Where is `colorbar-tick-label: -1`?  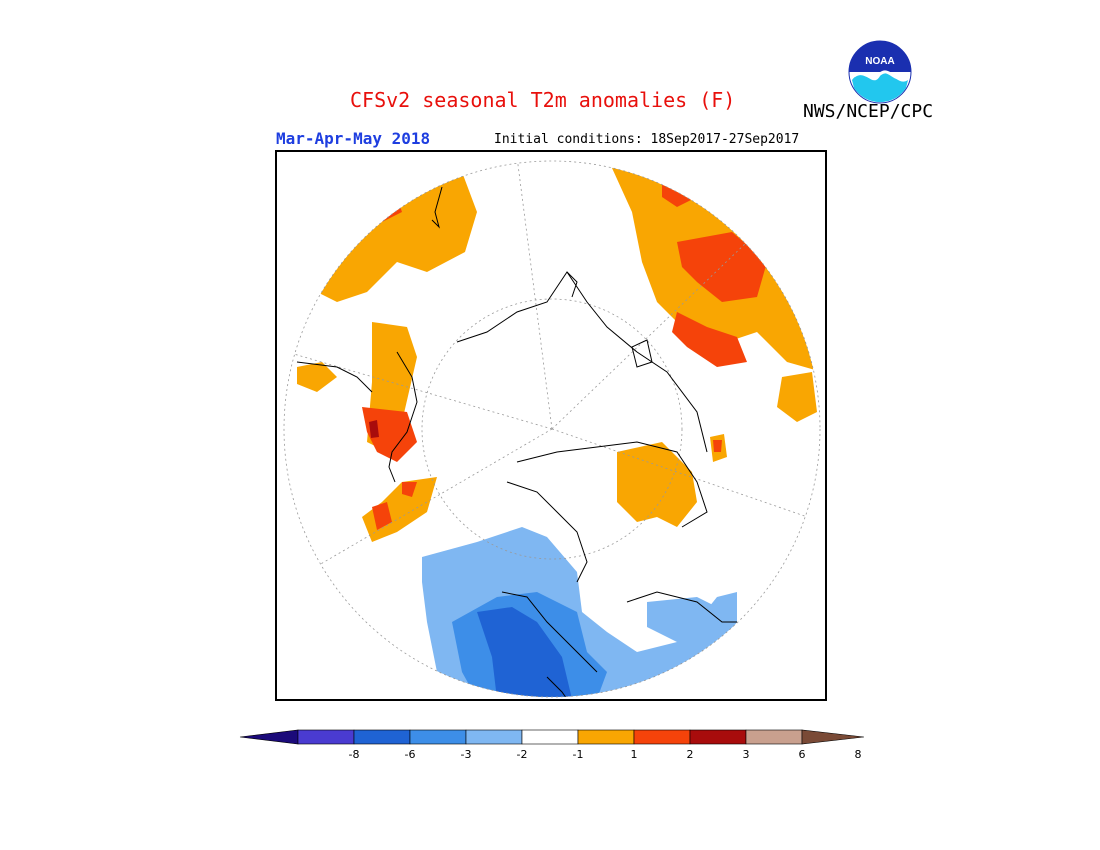
colorbar-tick-label: -1 is located at coordinates (578, 754).